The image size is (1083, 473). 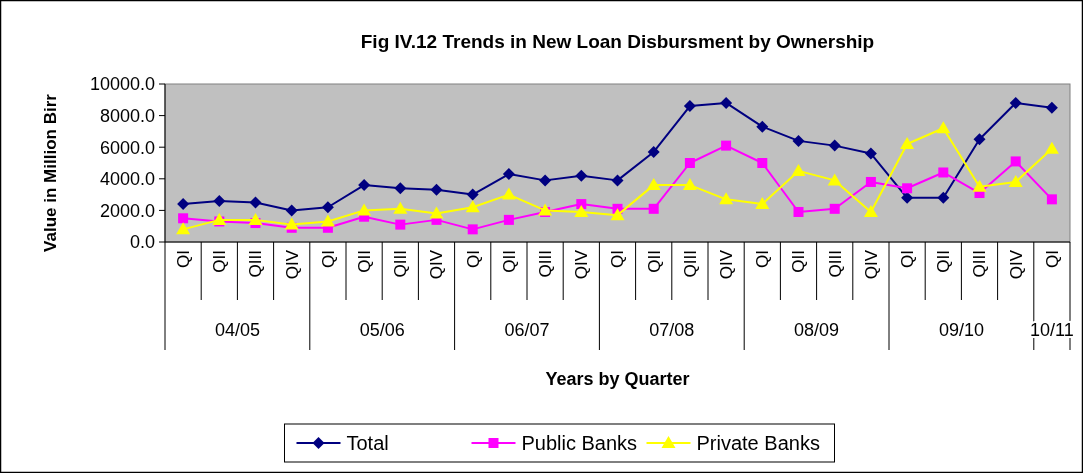 I want to click on y-tick-label: 6000.0, so click(x=127, y=147).